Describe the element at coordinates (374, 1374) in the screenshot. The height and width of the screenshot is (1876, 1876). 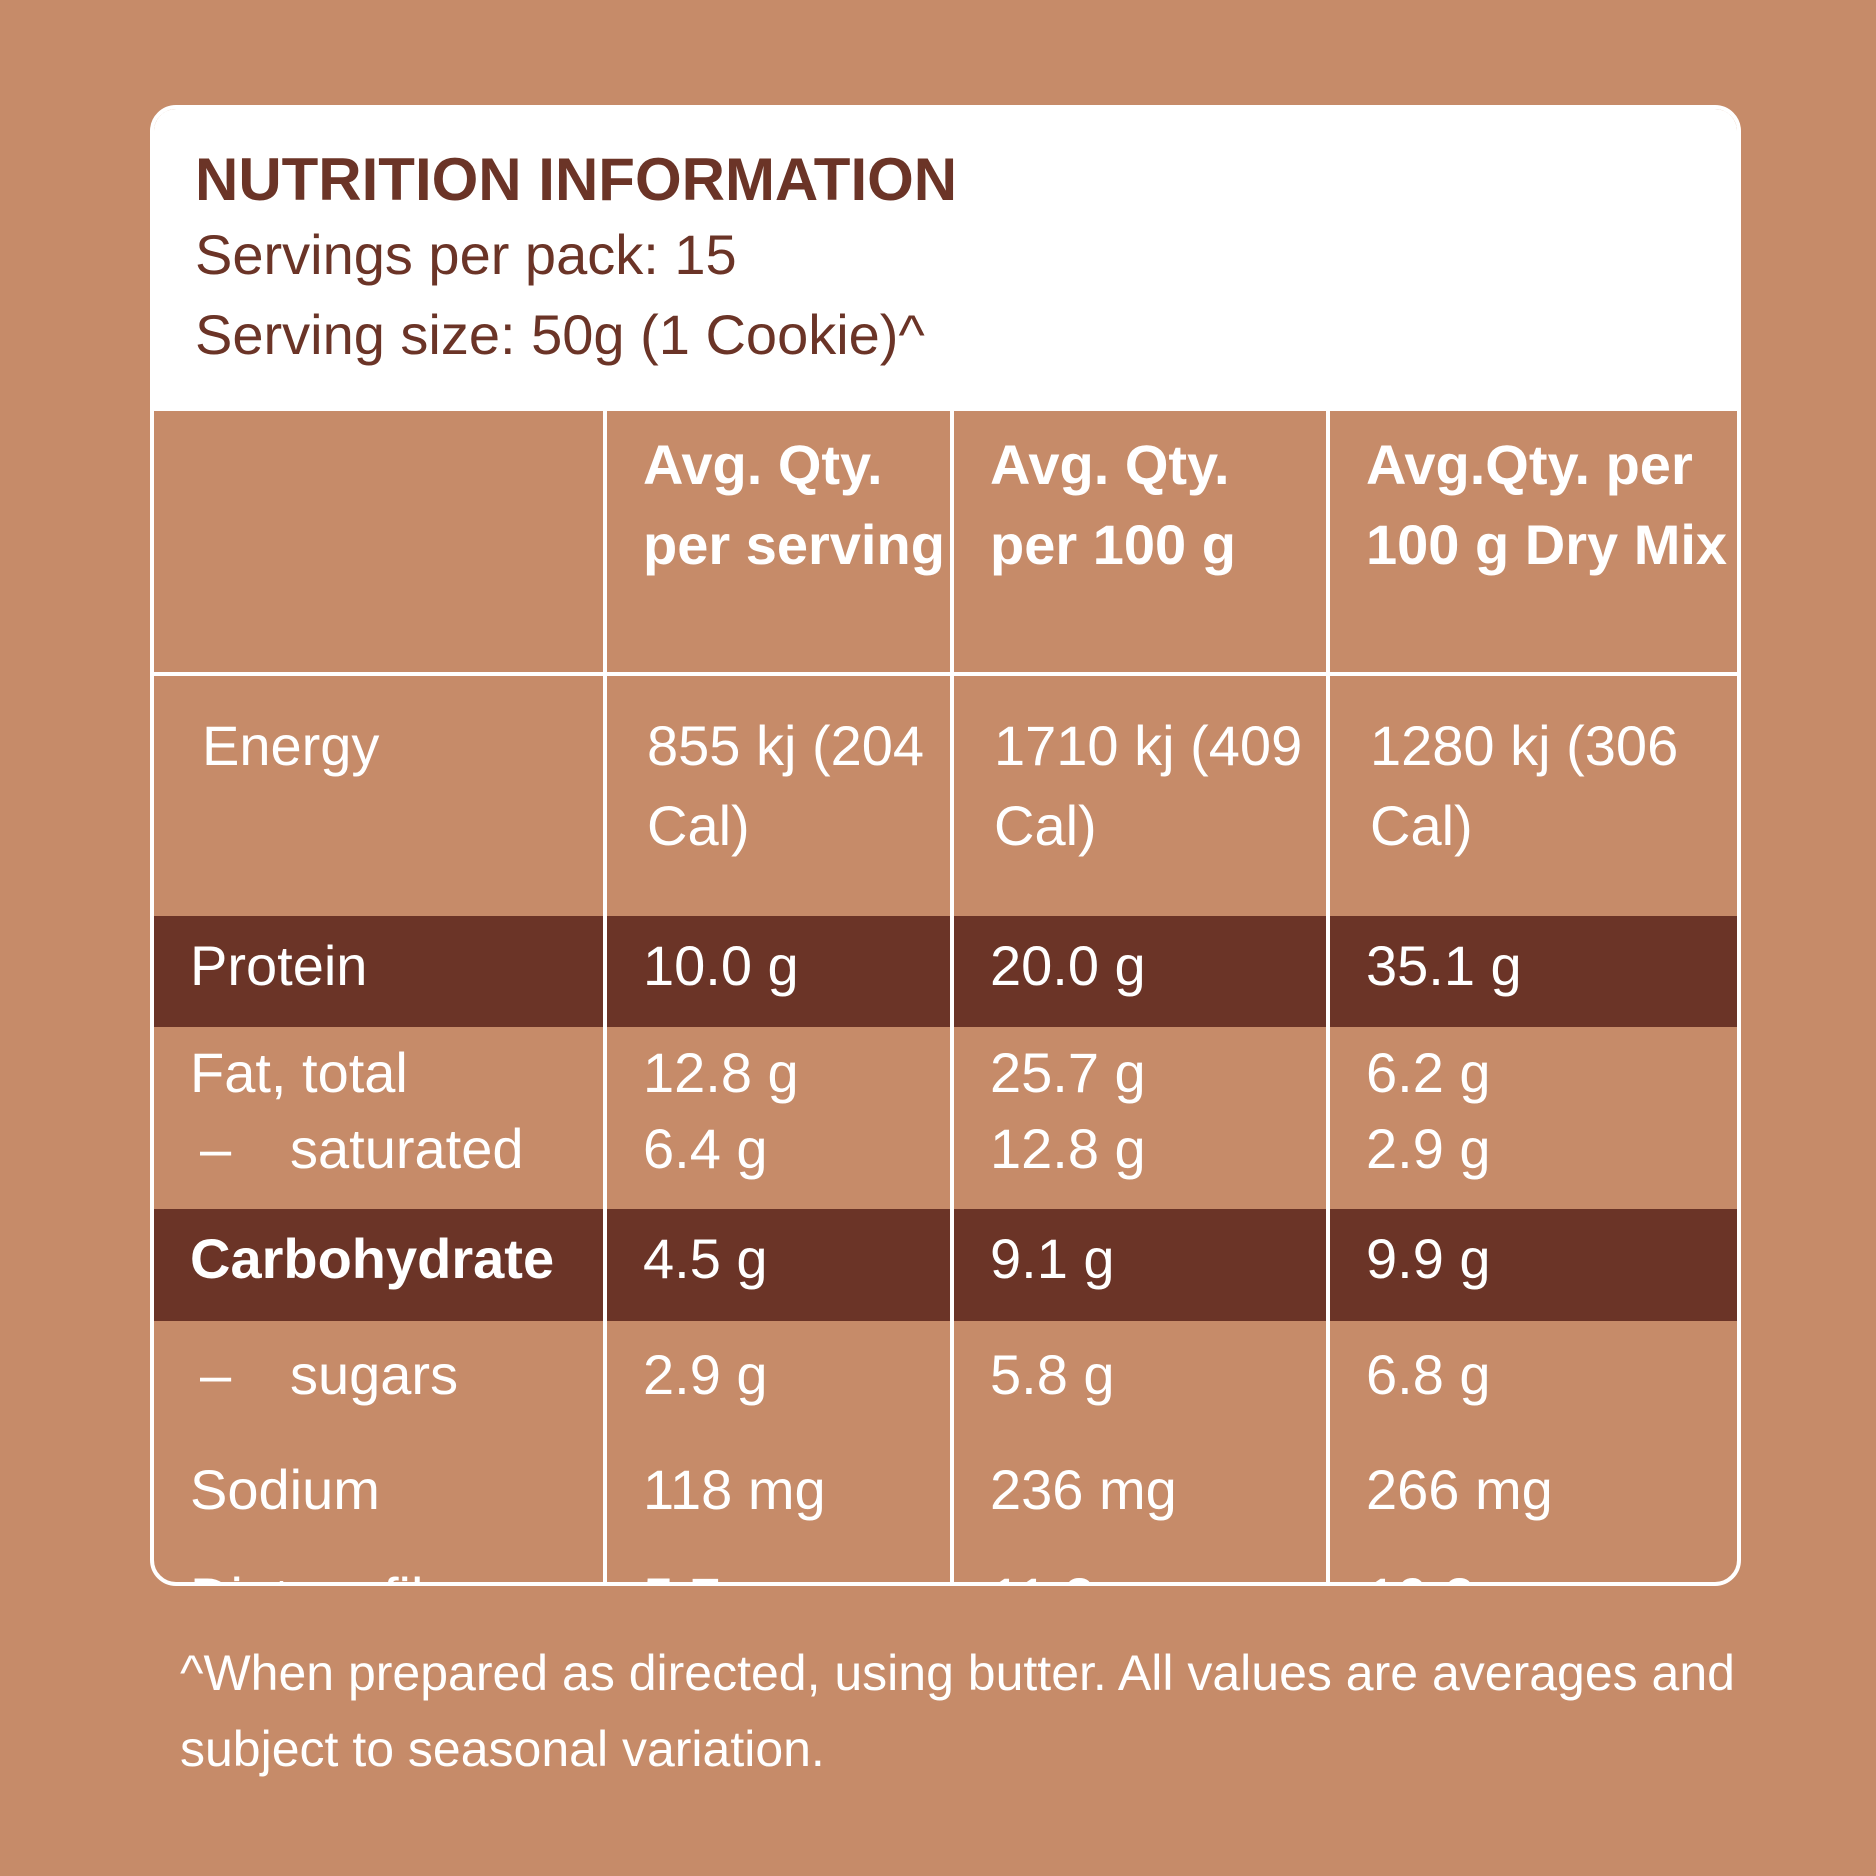
I see `row-label: sugars` at that location.